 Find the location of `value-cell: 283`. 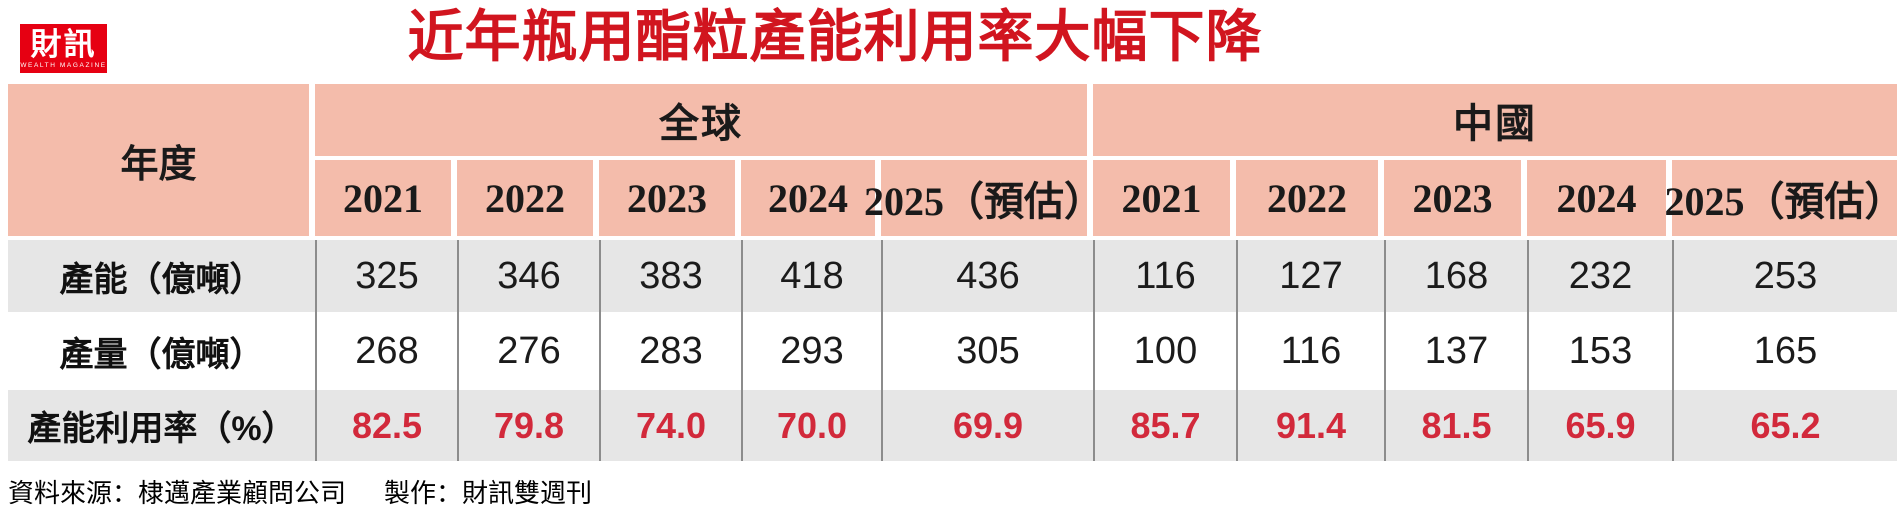

value-cell: 283 is located at coordinates (670, 351).